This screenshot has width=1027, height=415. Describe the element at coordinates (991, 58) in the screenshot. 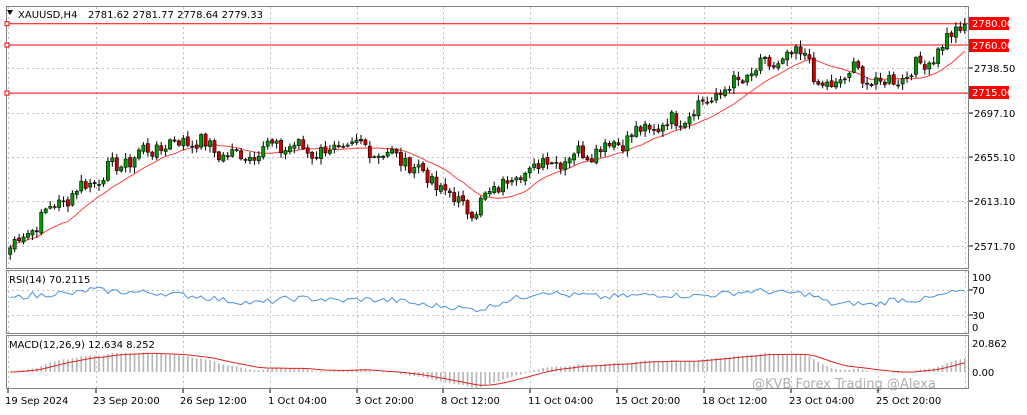

I see `level-labels: 2780.00 2760.00 2715.00` at that location.